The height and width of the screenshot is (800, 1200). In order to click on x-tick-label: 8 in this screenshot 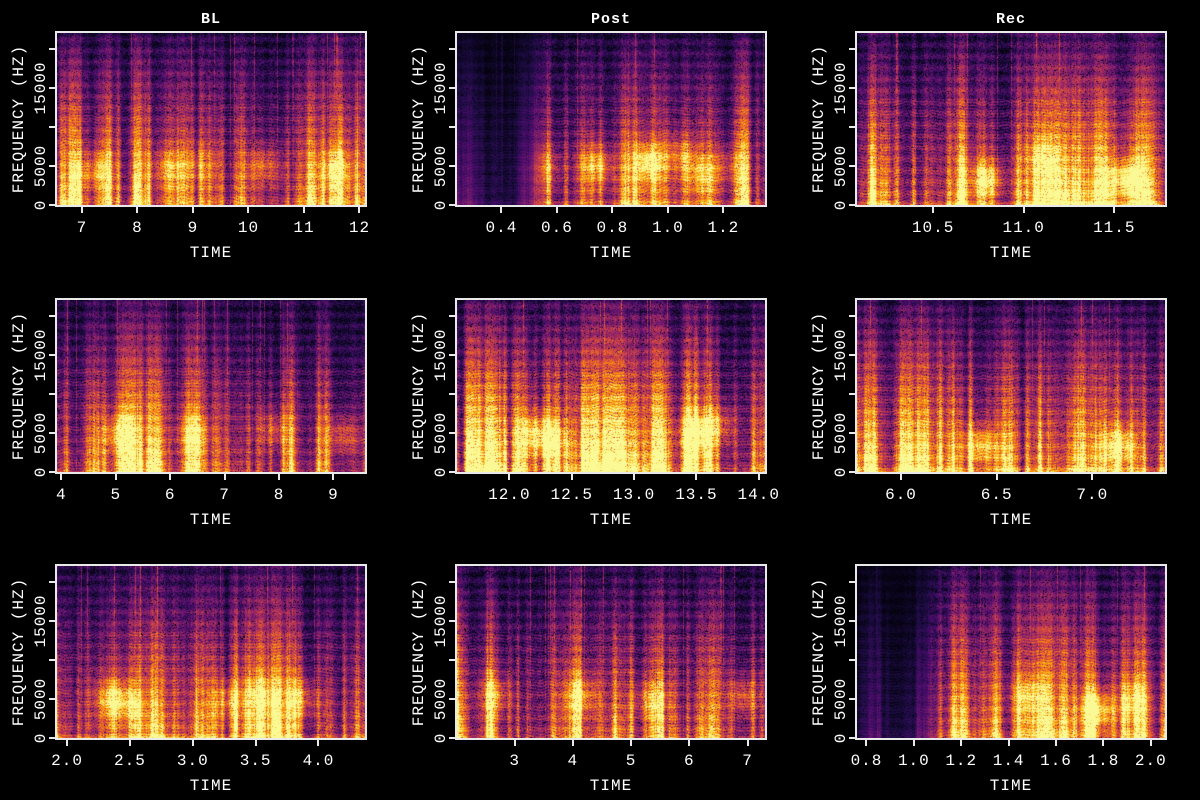, I will do `click(137, 228)`.